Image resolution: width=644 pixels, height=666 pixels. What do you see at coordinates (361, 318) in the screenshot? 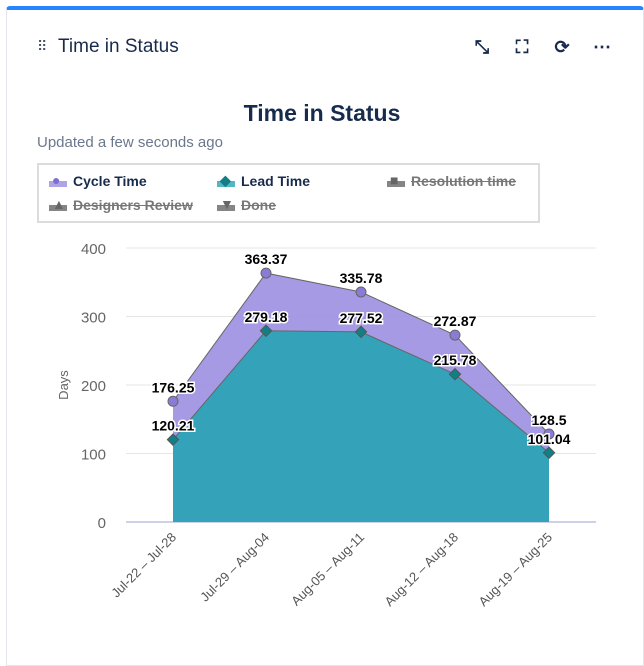
I see `data-label: 277.52` at bounding box center [361, 318].